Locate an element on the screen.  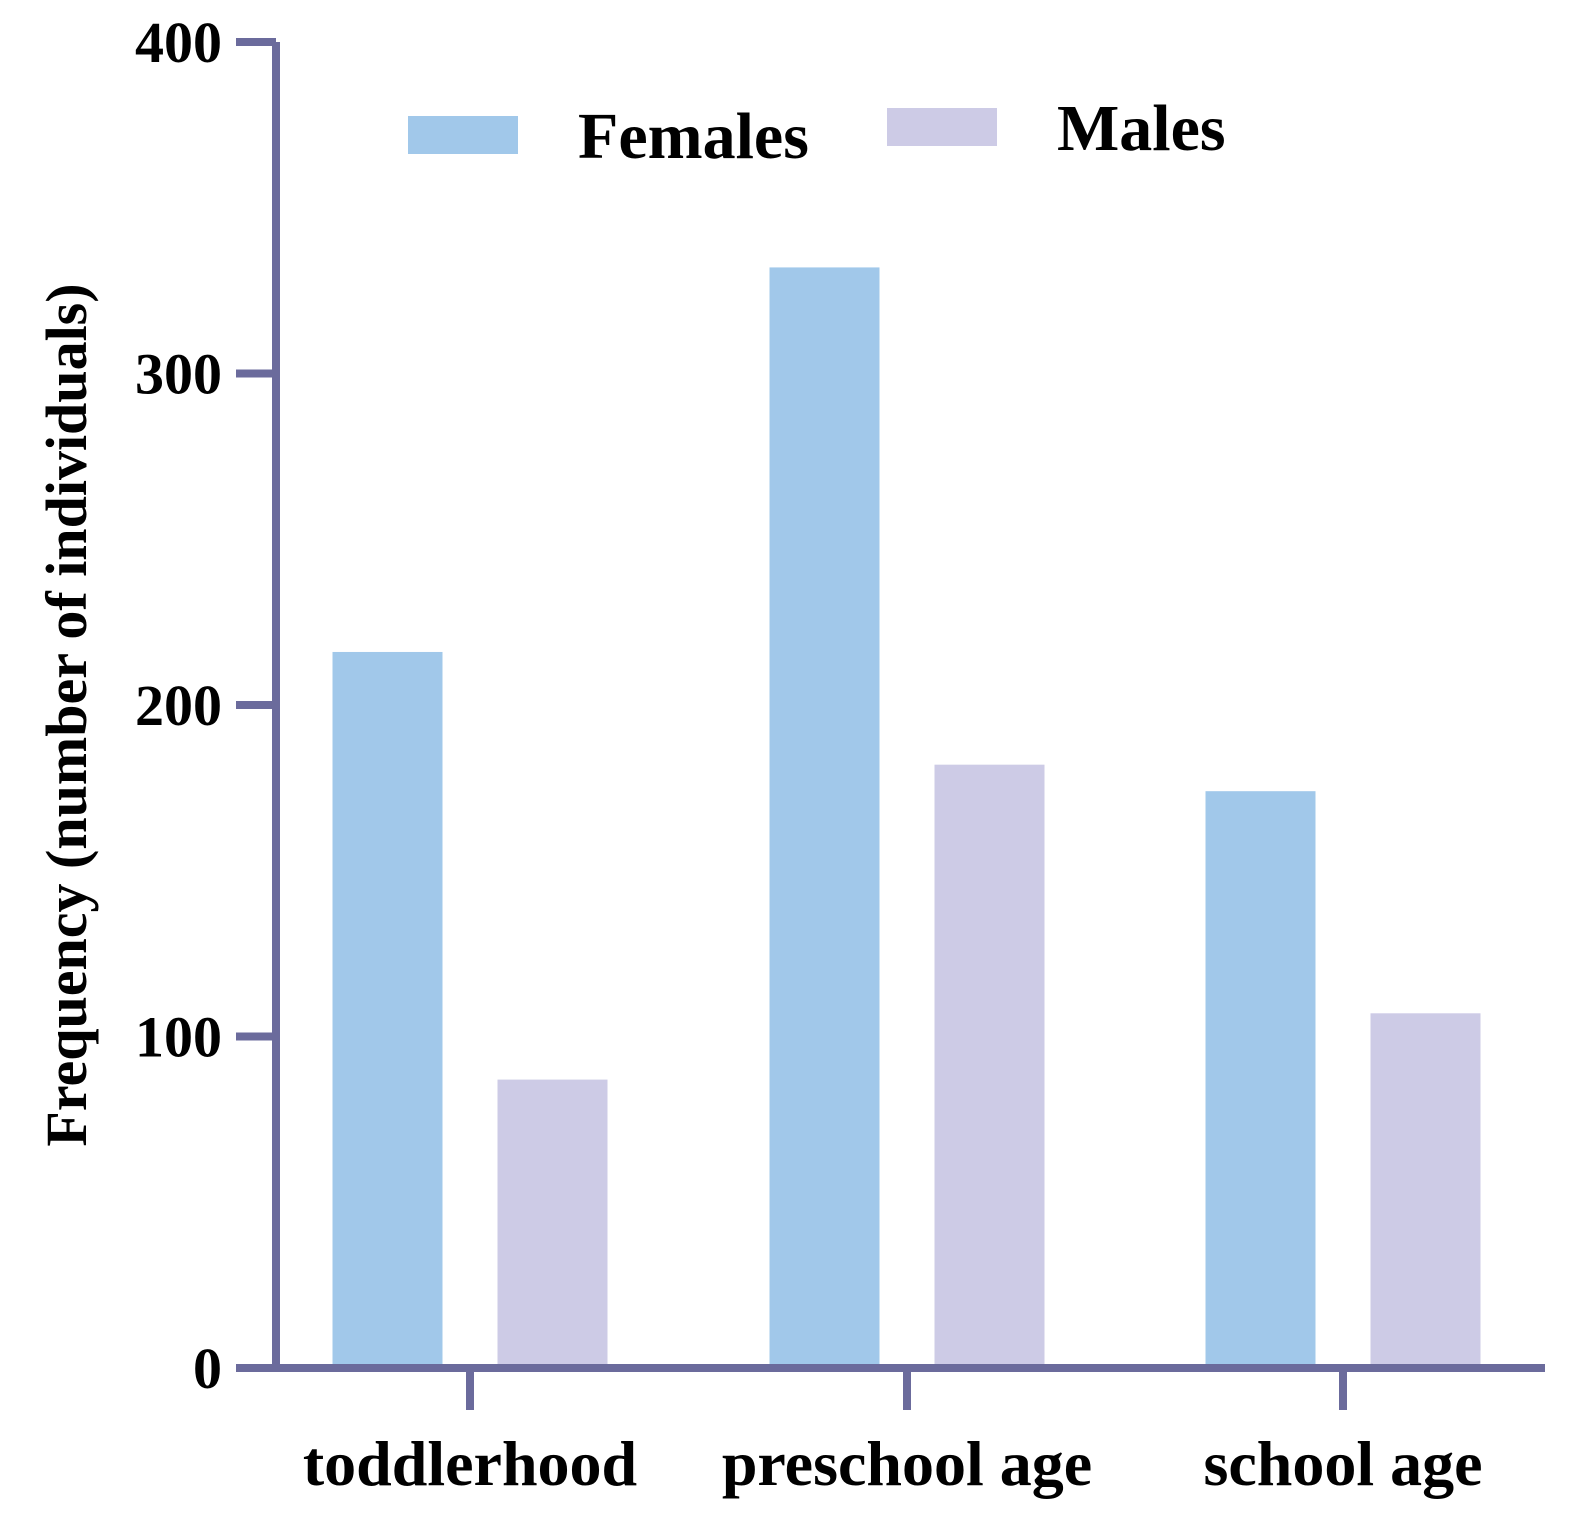
legend-swatch-females is located at coordinates (463, 135).